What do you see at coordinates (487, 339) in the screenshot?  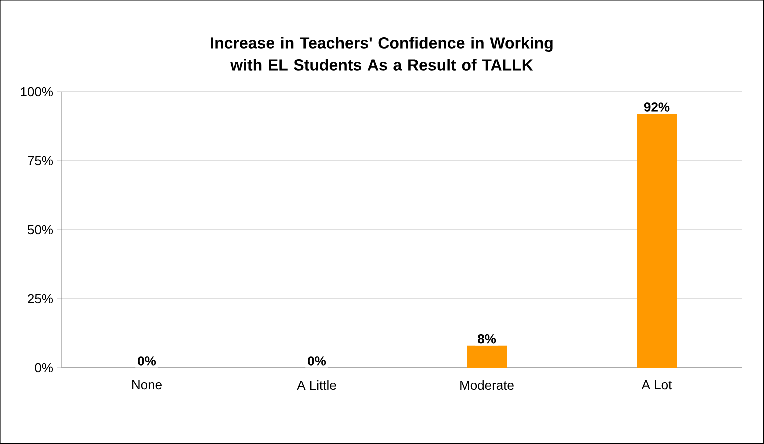 I see `data-label: 8%` at bounding box center [487, 339].